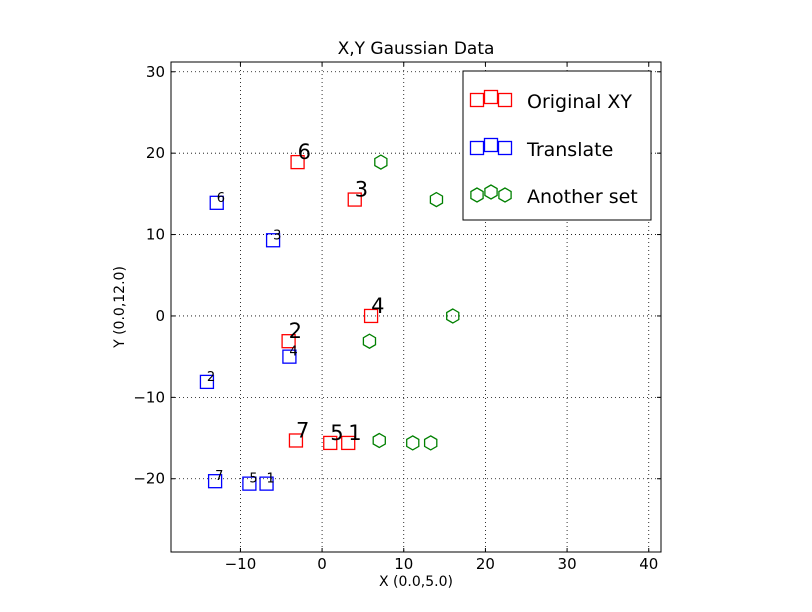 The height and width of the screenshot is (612, 812). What do you see at coordinates (416, 49) in the screenshot?
I see `chart-title: X,Y Gaussian Data` at bounding box center [416, 49].